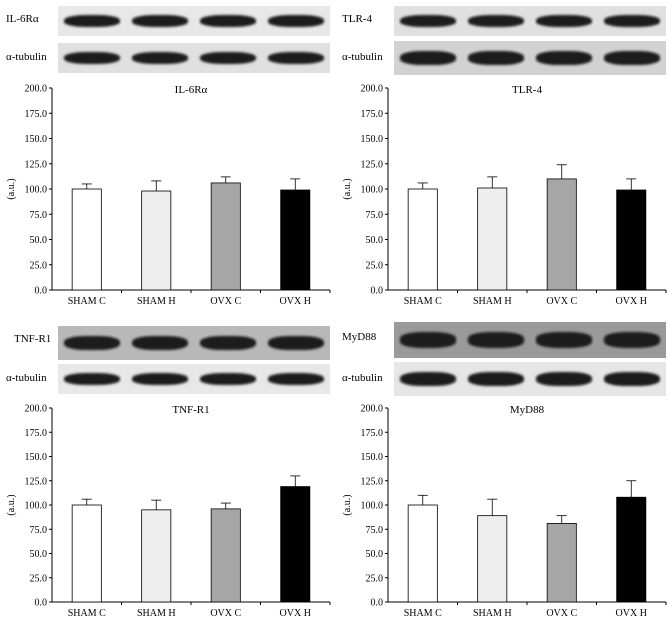 The height and width of the screenshot is (624, 669). What do you see at coordinates (190, 410) in the screenshot?
I see `chart-title: TNF-R1` at bounding box center [190, 410].